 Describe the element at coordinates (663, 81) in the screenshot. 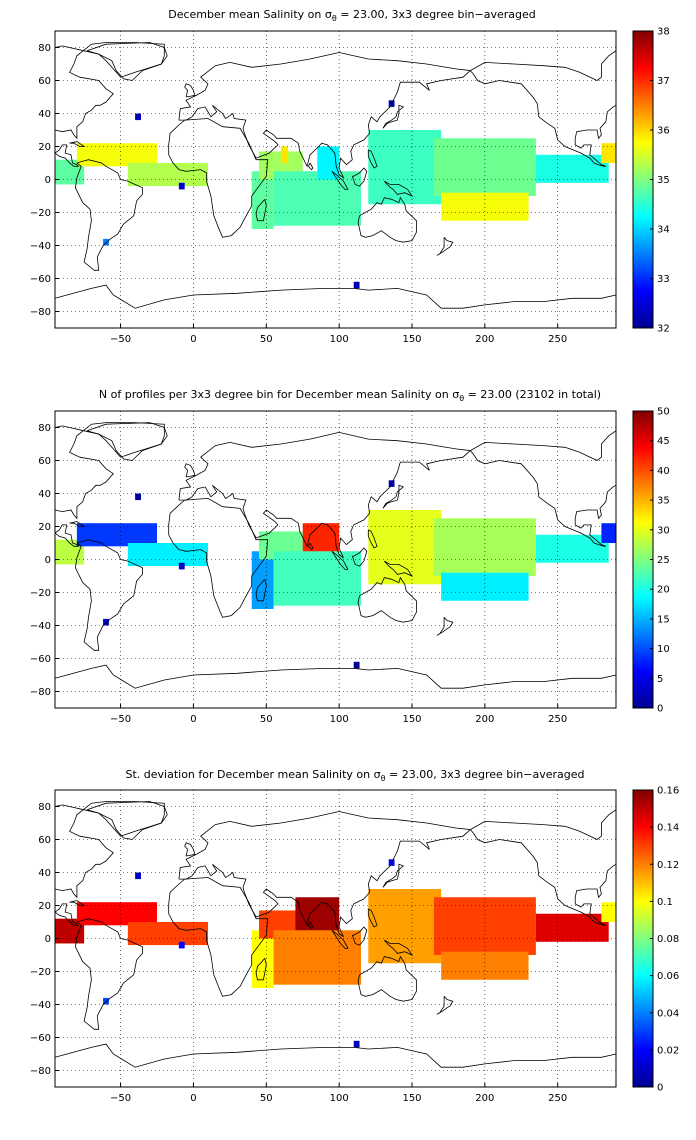

I see `colorbar-tick-label: 37` at that location.